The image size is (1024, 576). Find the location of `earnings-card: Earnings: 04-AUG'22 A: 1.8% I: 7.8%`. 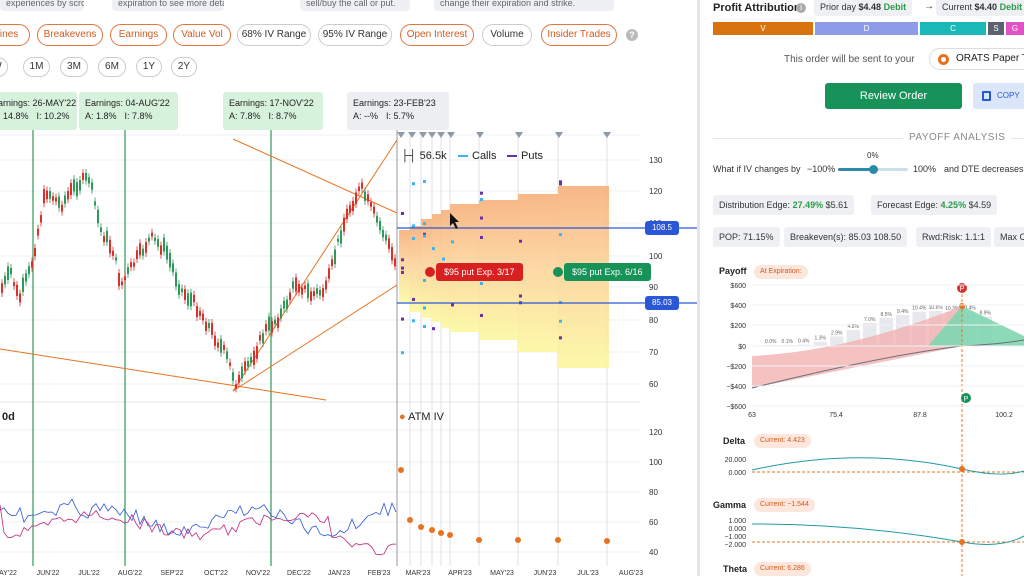

earnings-card: Earnings: 04-AUG'22 A: 1.8% I: 7.8% is located at coordinates (128, 111).